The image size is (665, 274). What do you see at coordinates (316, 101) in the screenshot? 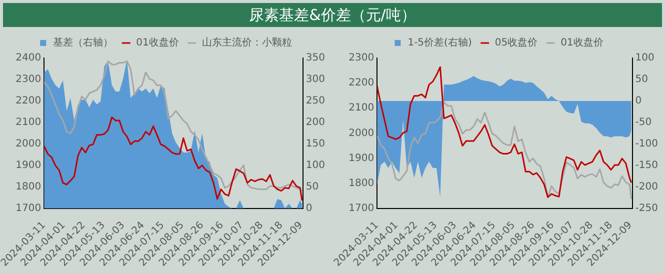
I see `y2-tick-label: 250` at bounding box center [316, 101].